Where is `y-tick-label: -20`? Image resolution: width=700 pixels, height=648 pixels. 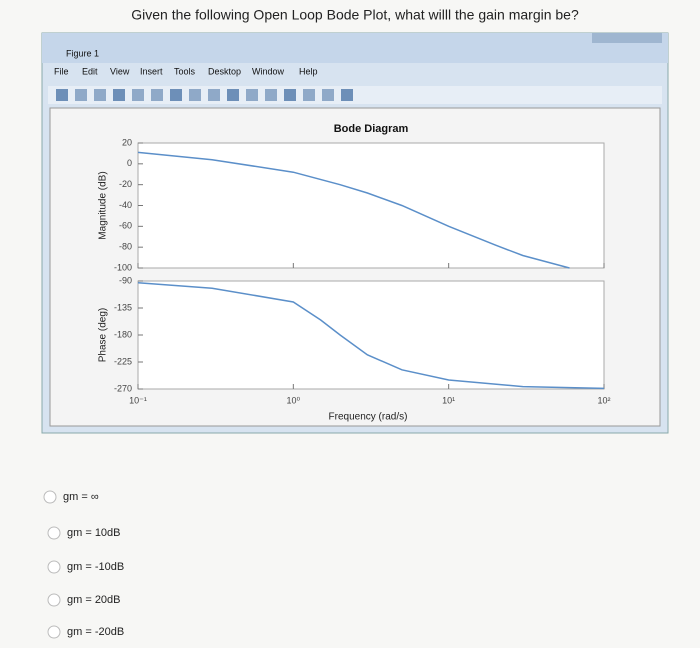
y-tick-label: -20 is located at coordinates (125, 184).